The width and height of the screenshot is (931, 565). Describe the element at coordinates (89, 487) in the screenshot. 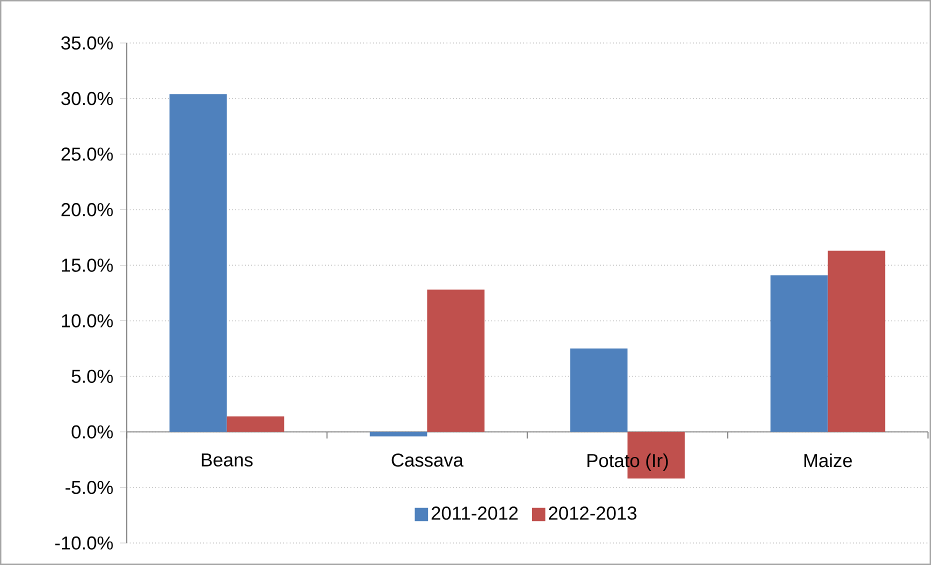

I see `y-tick-label: -5.0%` at that location.